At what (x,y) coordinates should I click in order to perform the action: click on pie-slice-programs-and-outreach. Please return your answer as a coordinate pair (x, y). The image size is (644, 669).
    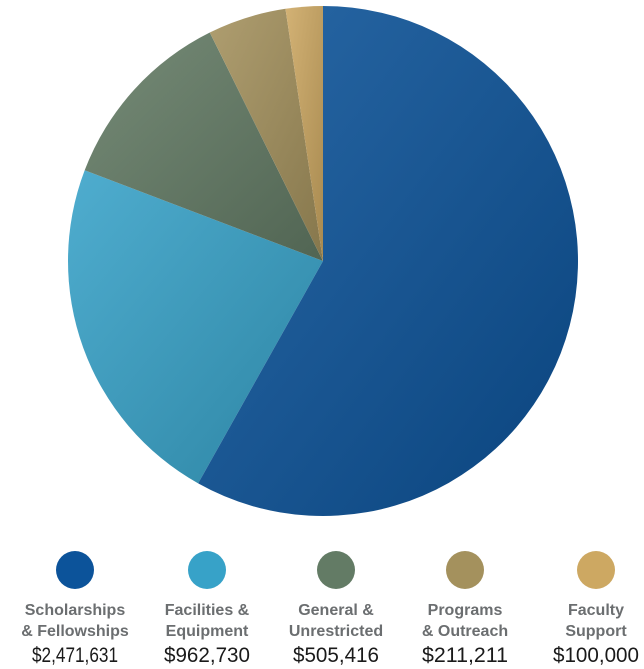
    Looking at the image, I should click on (266, 135).